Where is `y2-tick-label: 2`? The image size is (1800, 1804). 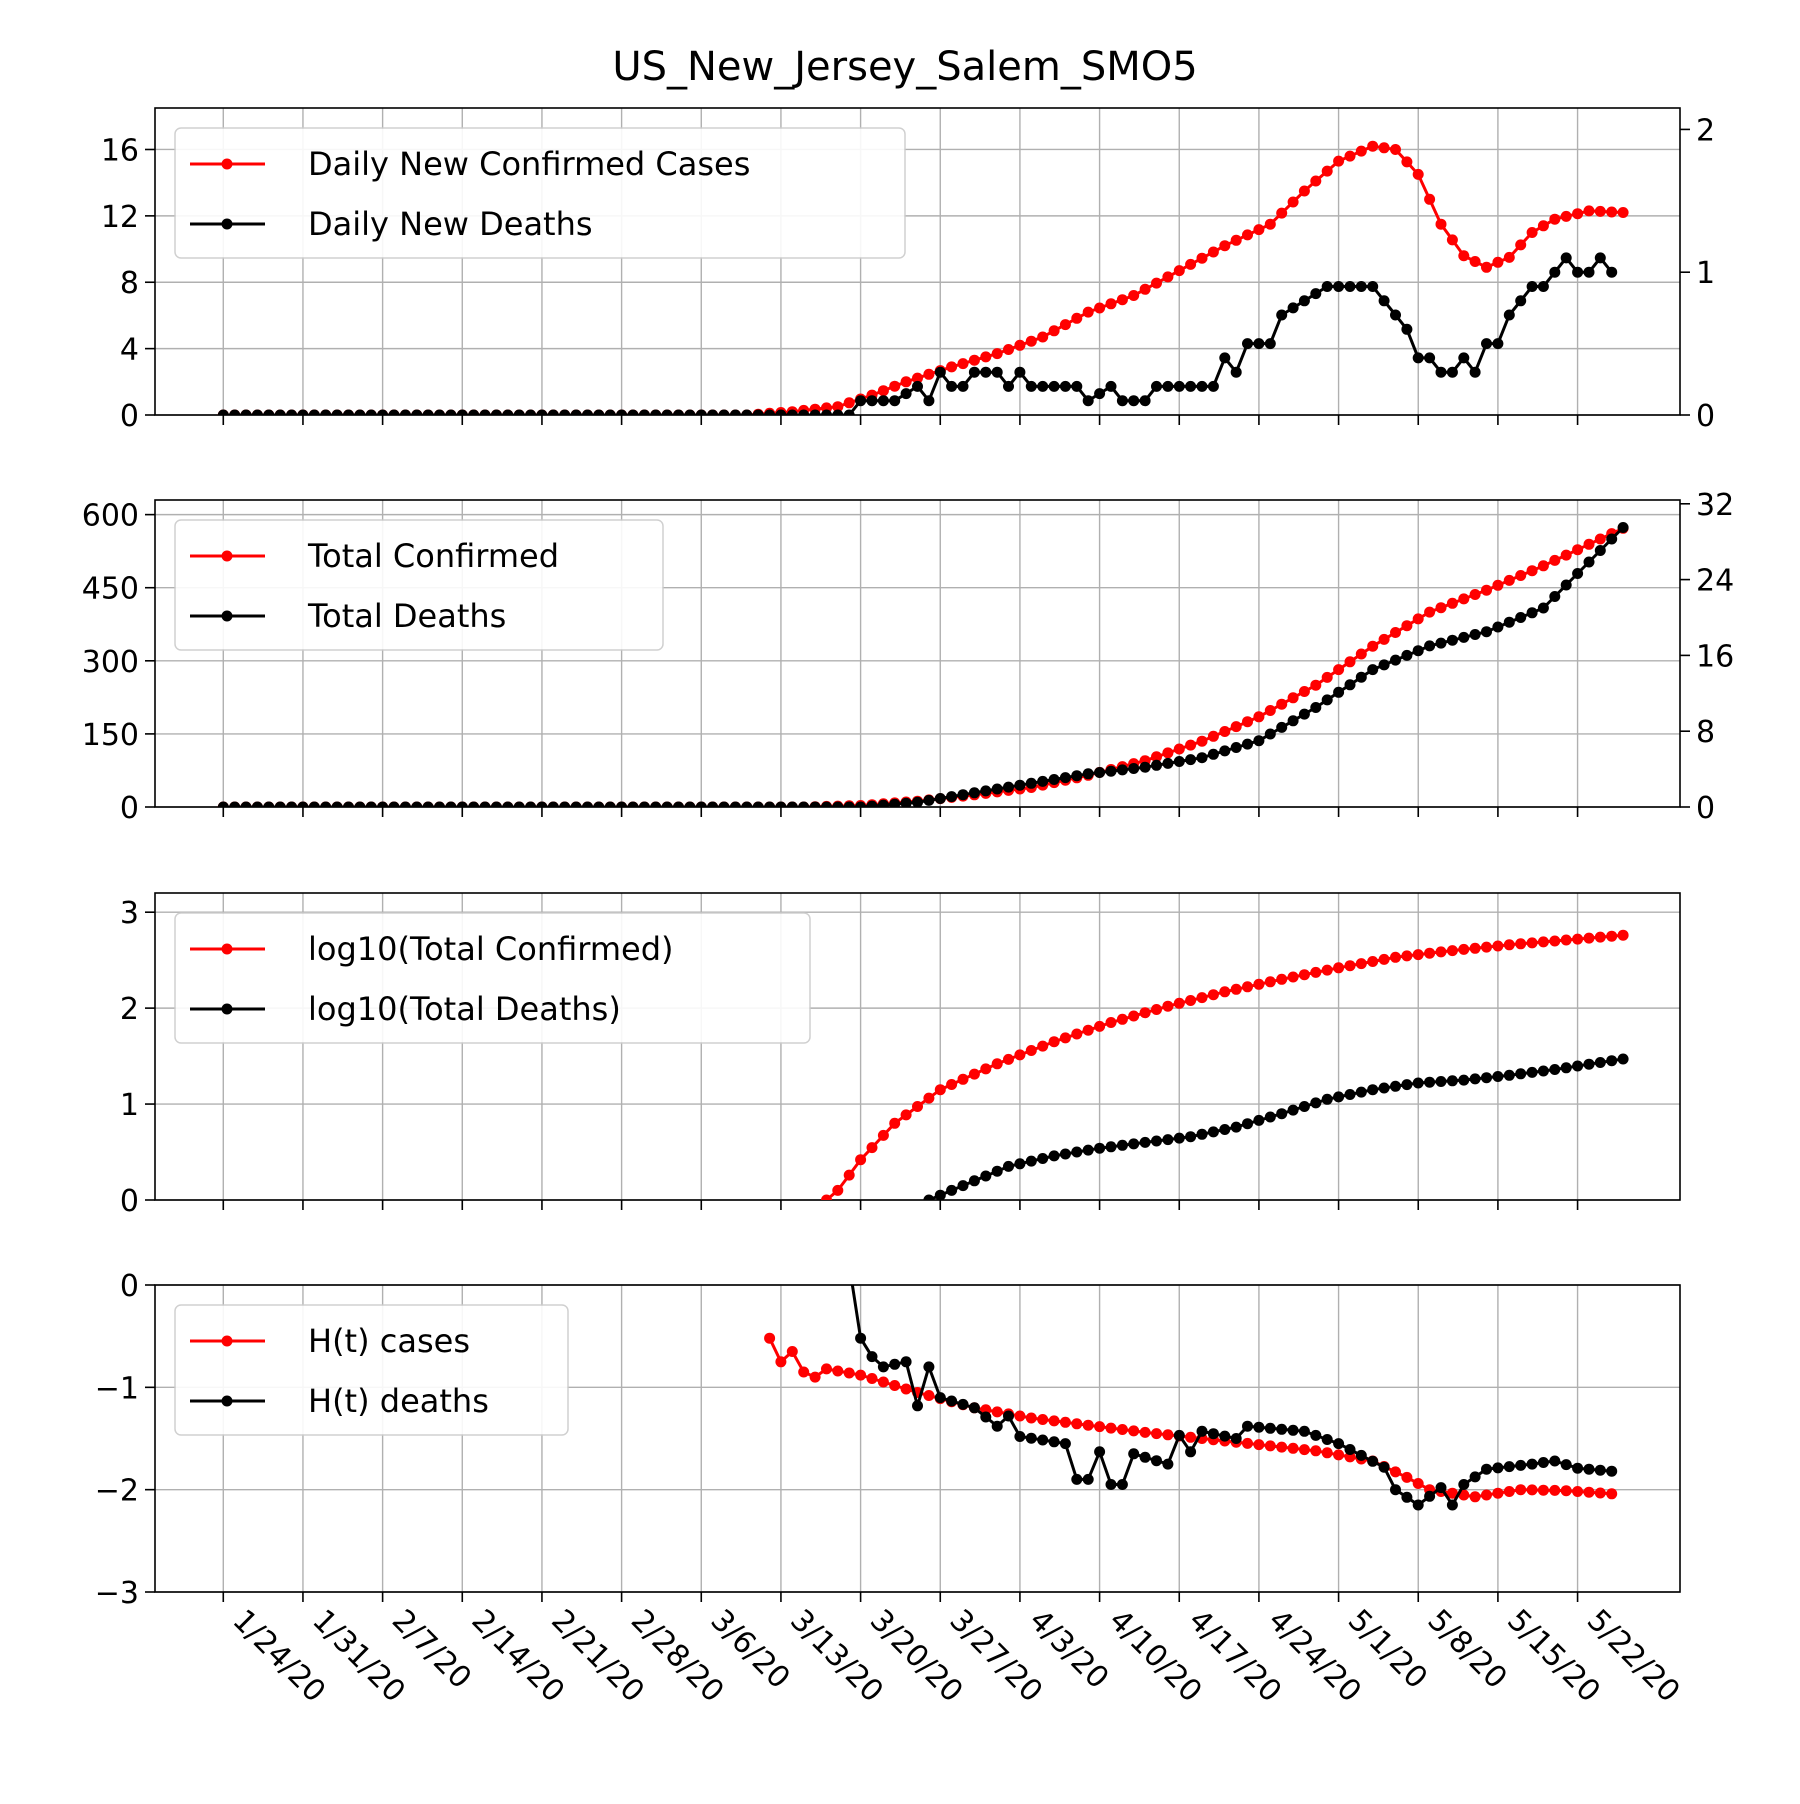 y2-tick-label: 2 is located at coordinates (1705, 130).